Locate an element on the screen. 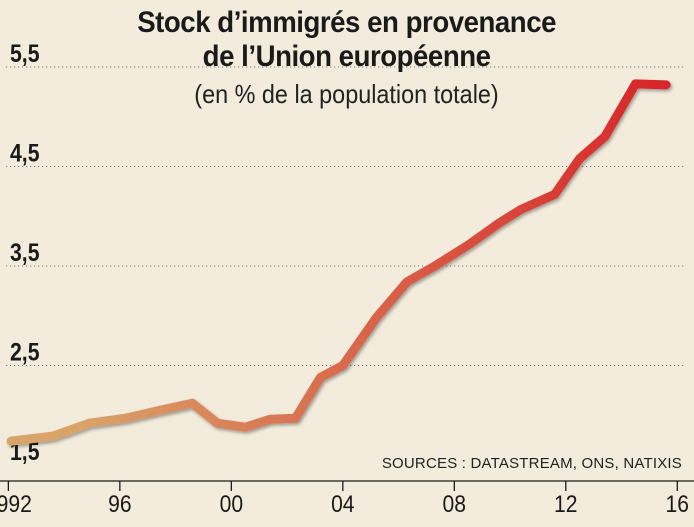 This screenshot has height=527, width=694. y-tick-label: 3,5 is located at coordinates (25, 252).